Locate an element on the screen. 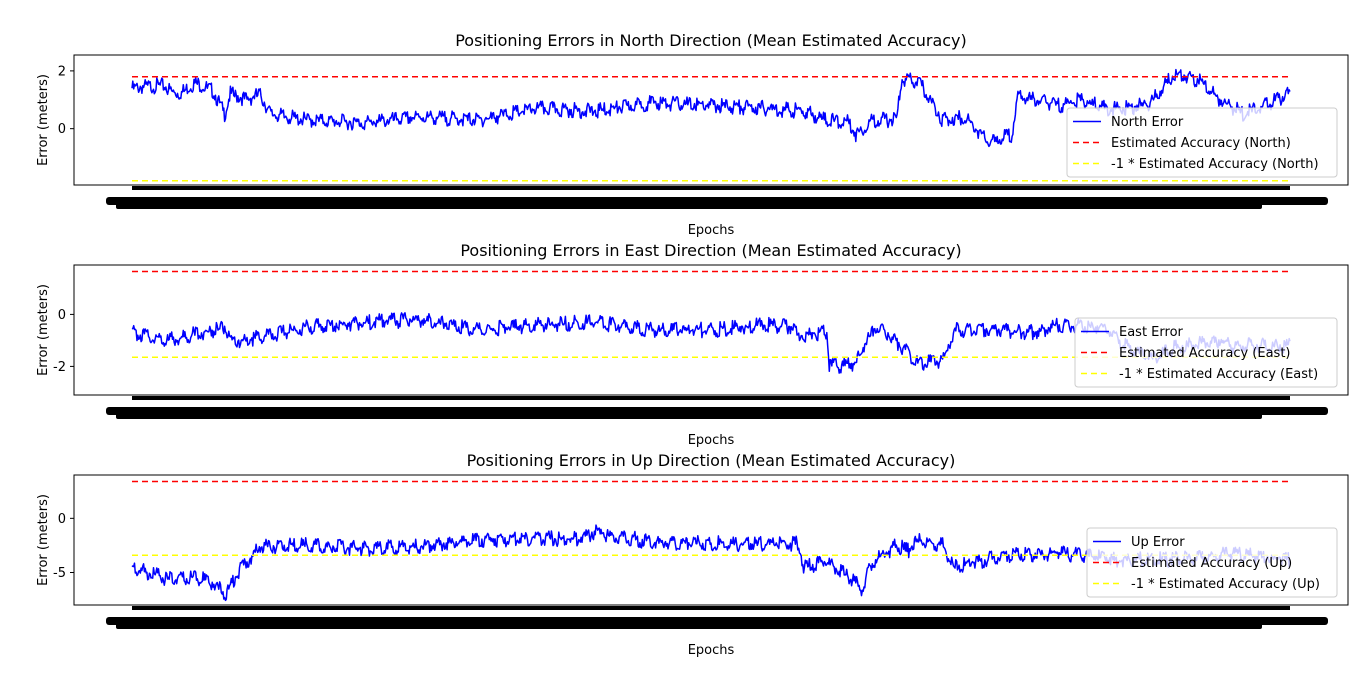 This screenshot has height=673, width=1366. legend-label: Estimated Accuracy (Up) is located at coordinates (1211, 563).